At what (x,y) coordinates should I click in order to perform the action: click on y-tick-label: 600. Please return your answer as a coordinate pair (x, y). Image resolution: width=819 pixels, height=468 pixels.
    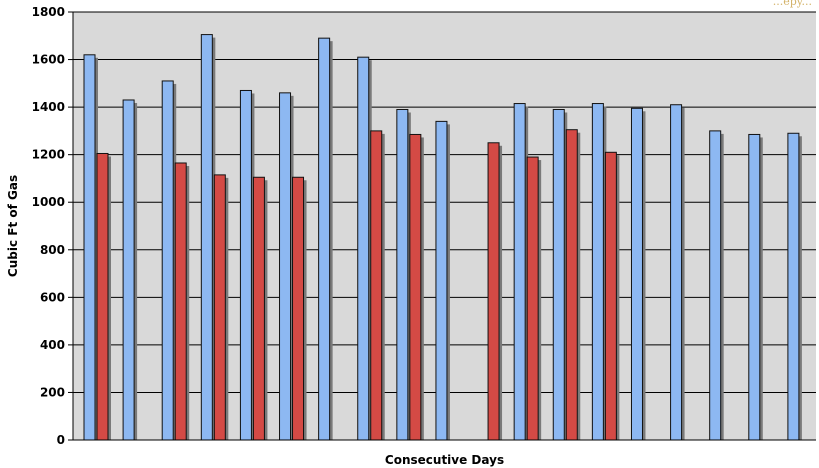
    Looking at the image, I should click on (52, 297).